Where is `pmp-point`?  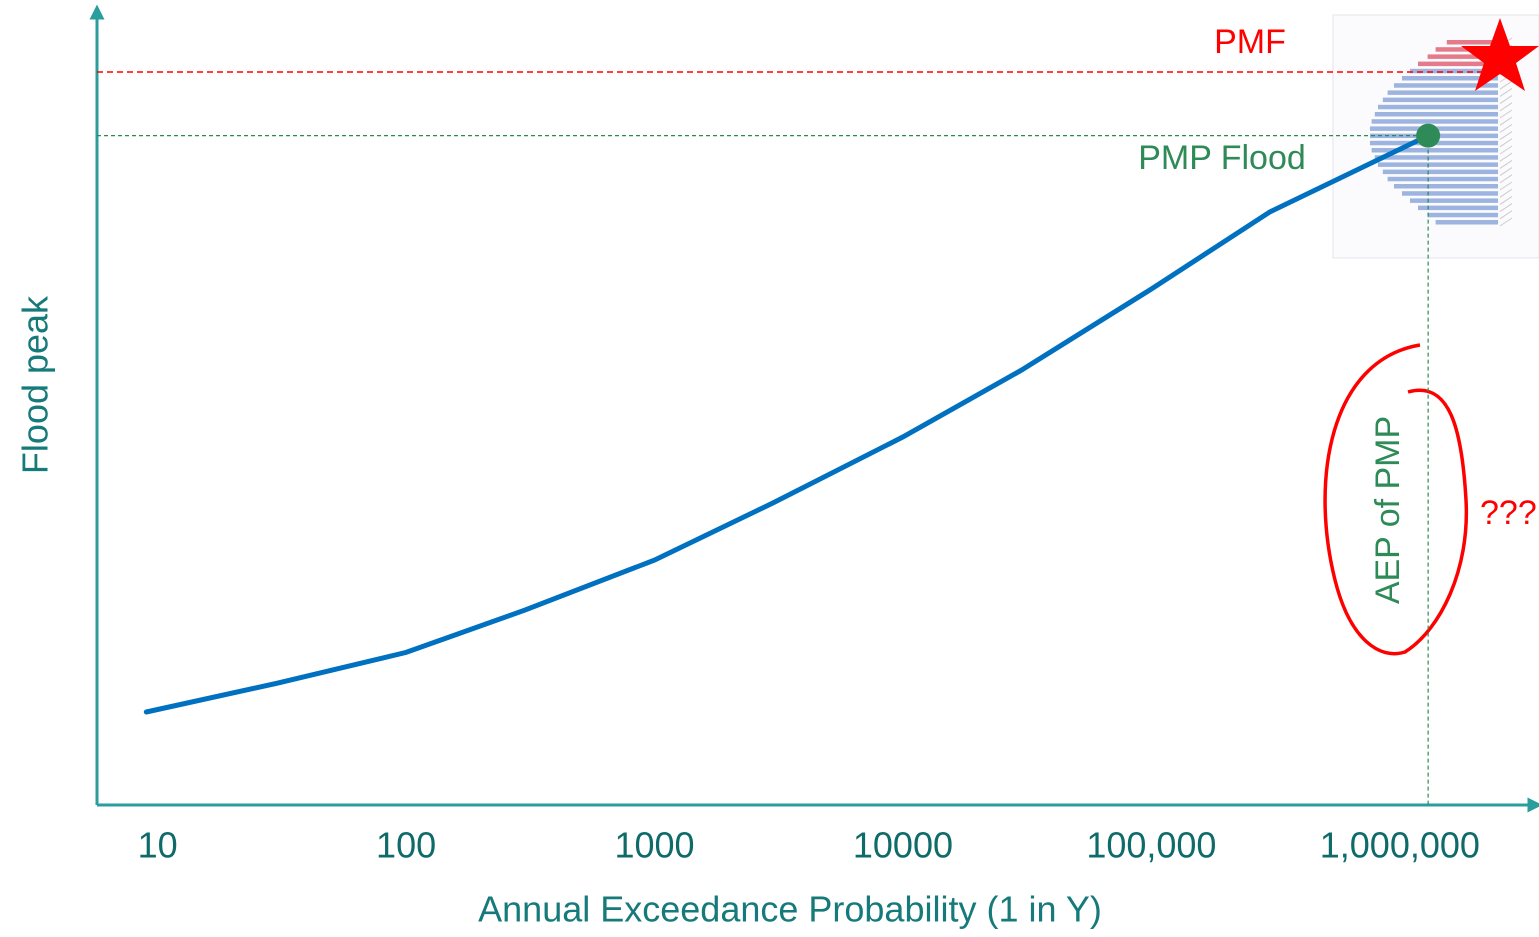 pmp-point is located at coordinates (1428, 135).